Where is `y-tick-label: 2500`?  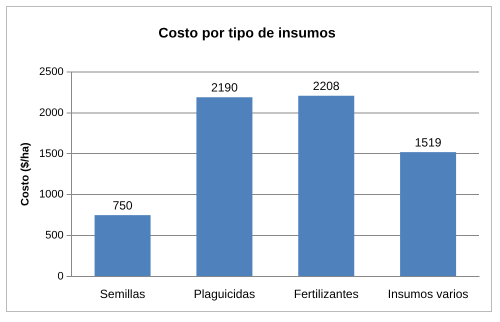
y-tick-label: 2500 is located at coordinates (51, 72).